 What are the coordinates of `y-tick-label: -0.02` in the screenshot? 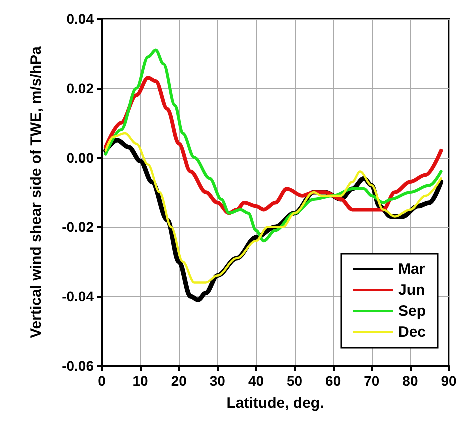 It's located at (78, 227).